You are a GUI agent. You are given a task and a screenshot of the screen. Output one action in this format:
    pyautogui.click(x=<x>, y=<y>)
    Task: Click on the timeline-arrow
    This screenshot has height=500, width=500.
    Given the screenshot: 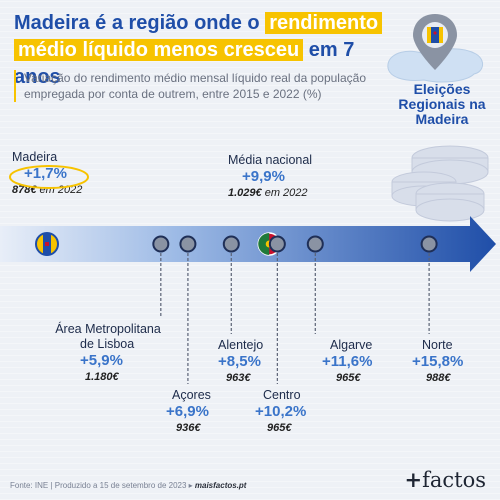 What is the action you would take?
    pyautogui.click(x=248, y=244)
    